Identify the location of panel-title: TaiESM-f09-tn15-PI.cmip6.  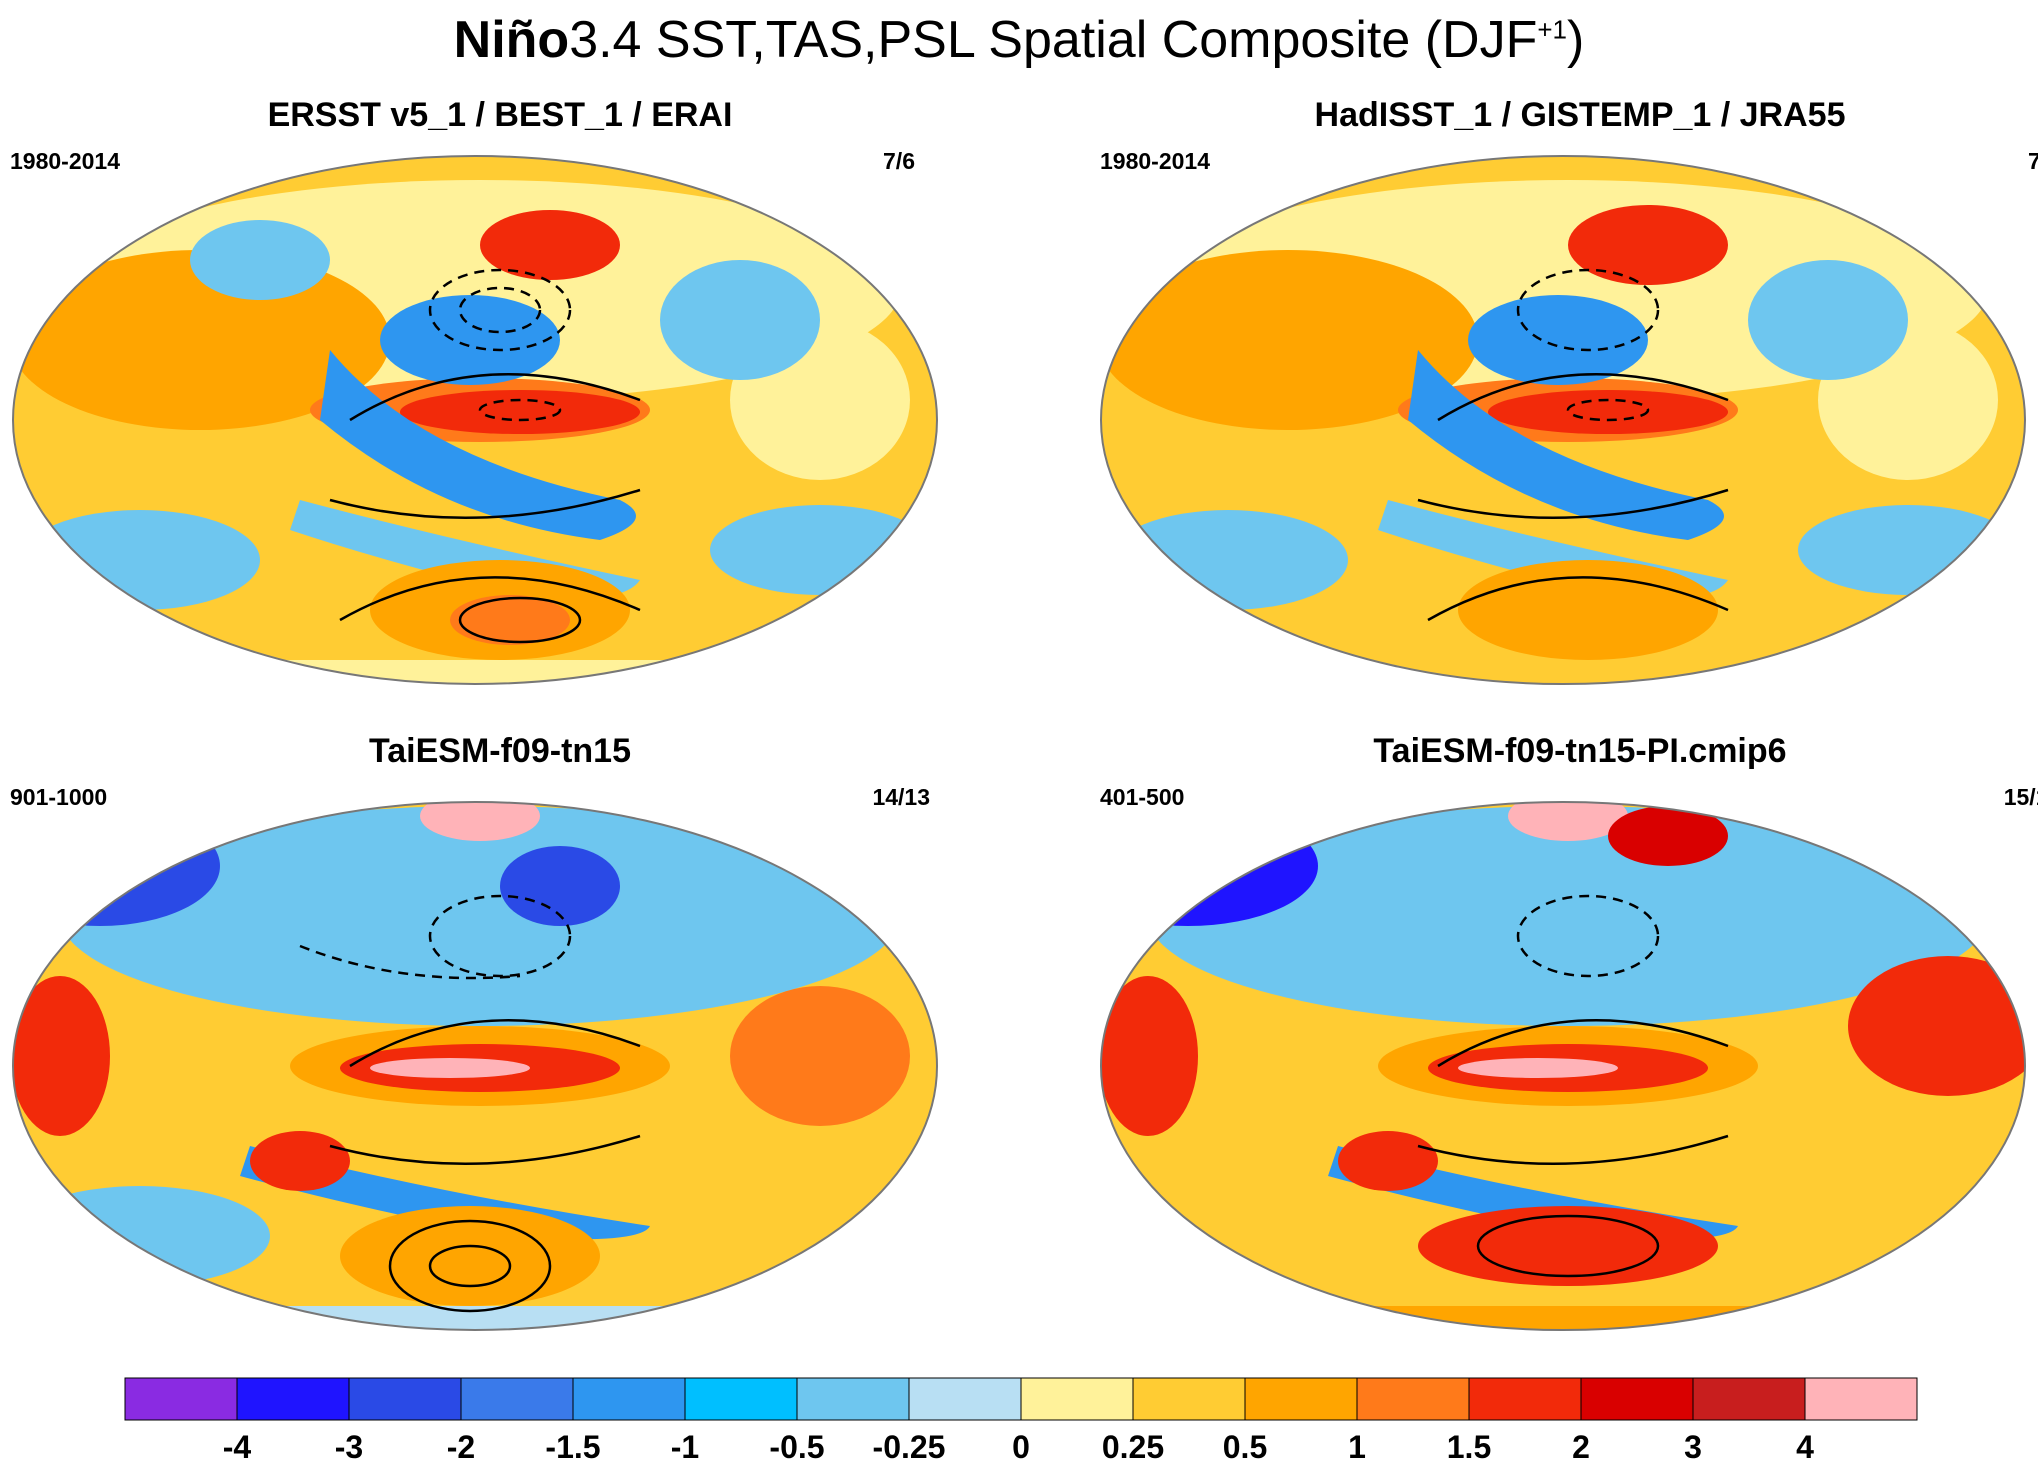
(1580, 751).